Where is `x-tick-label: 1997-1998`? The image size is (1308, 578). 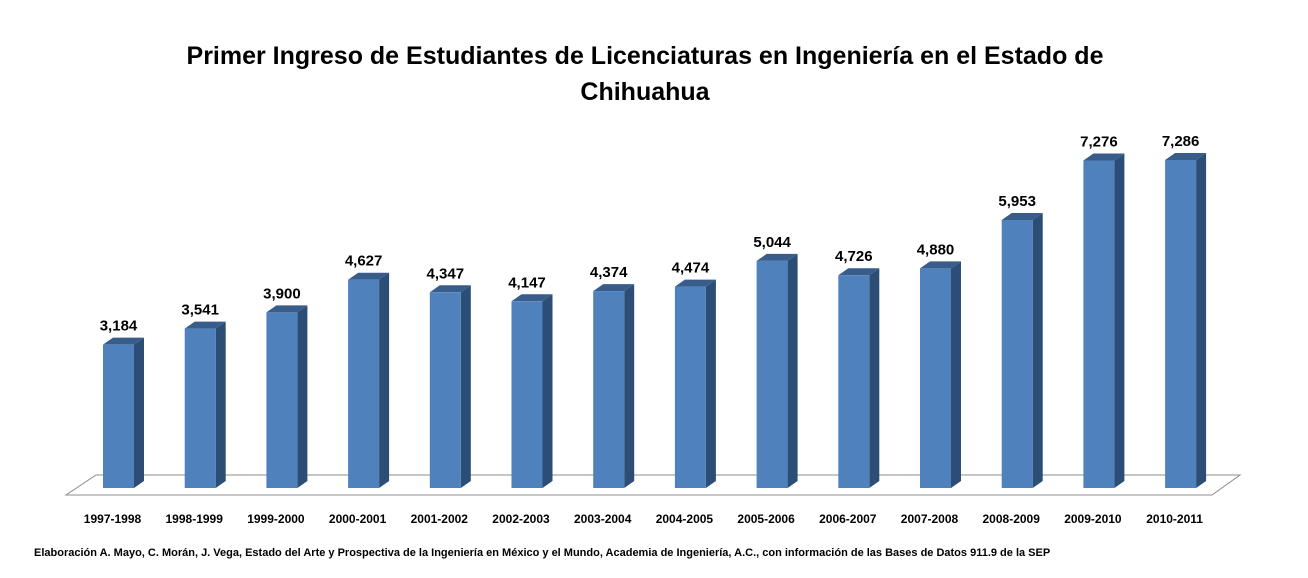
x-tick-label: 1997-1998 is located at coordinates (113, 519).